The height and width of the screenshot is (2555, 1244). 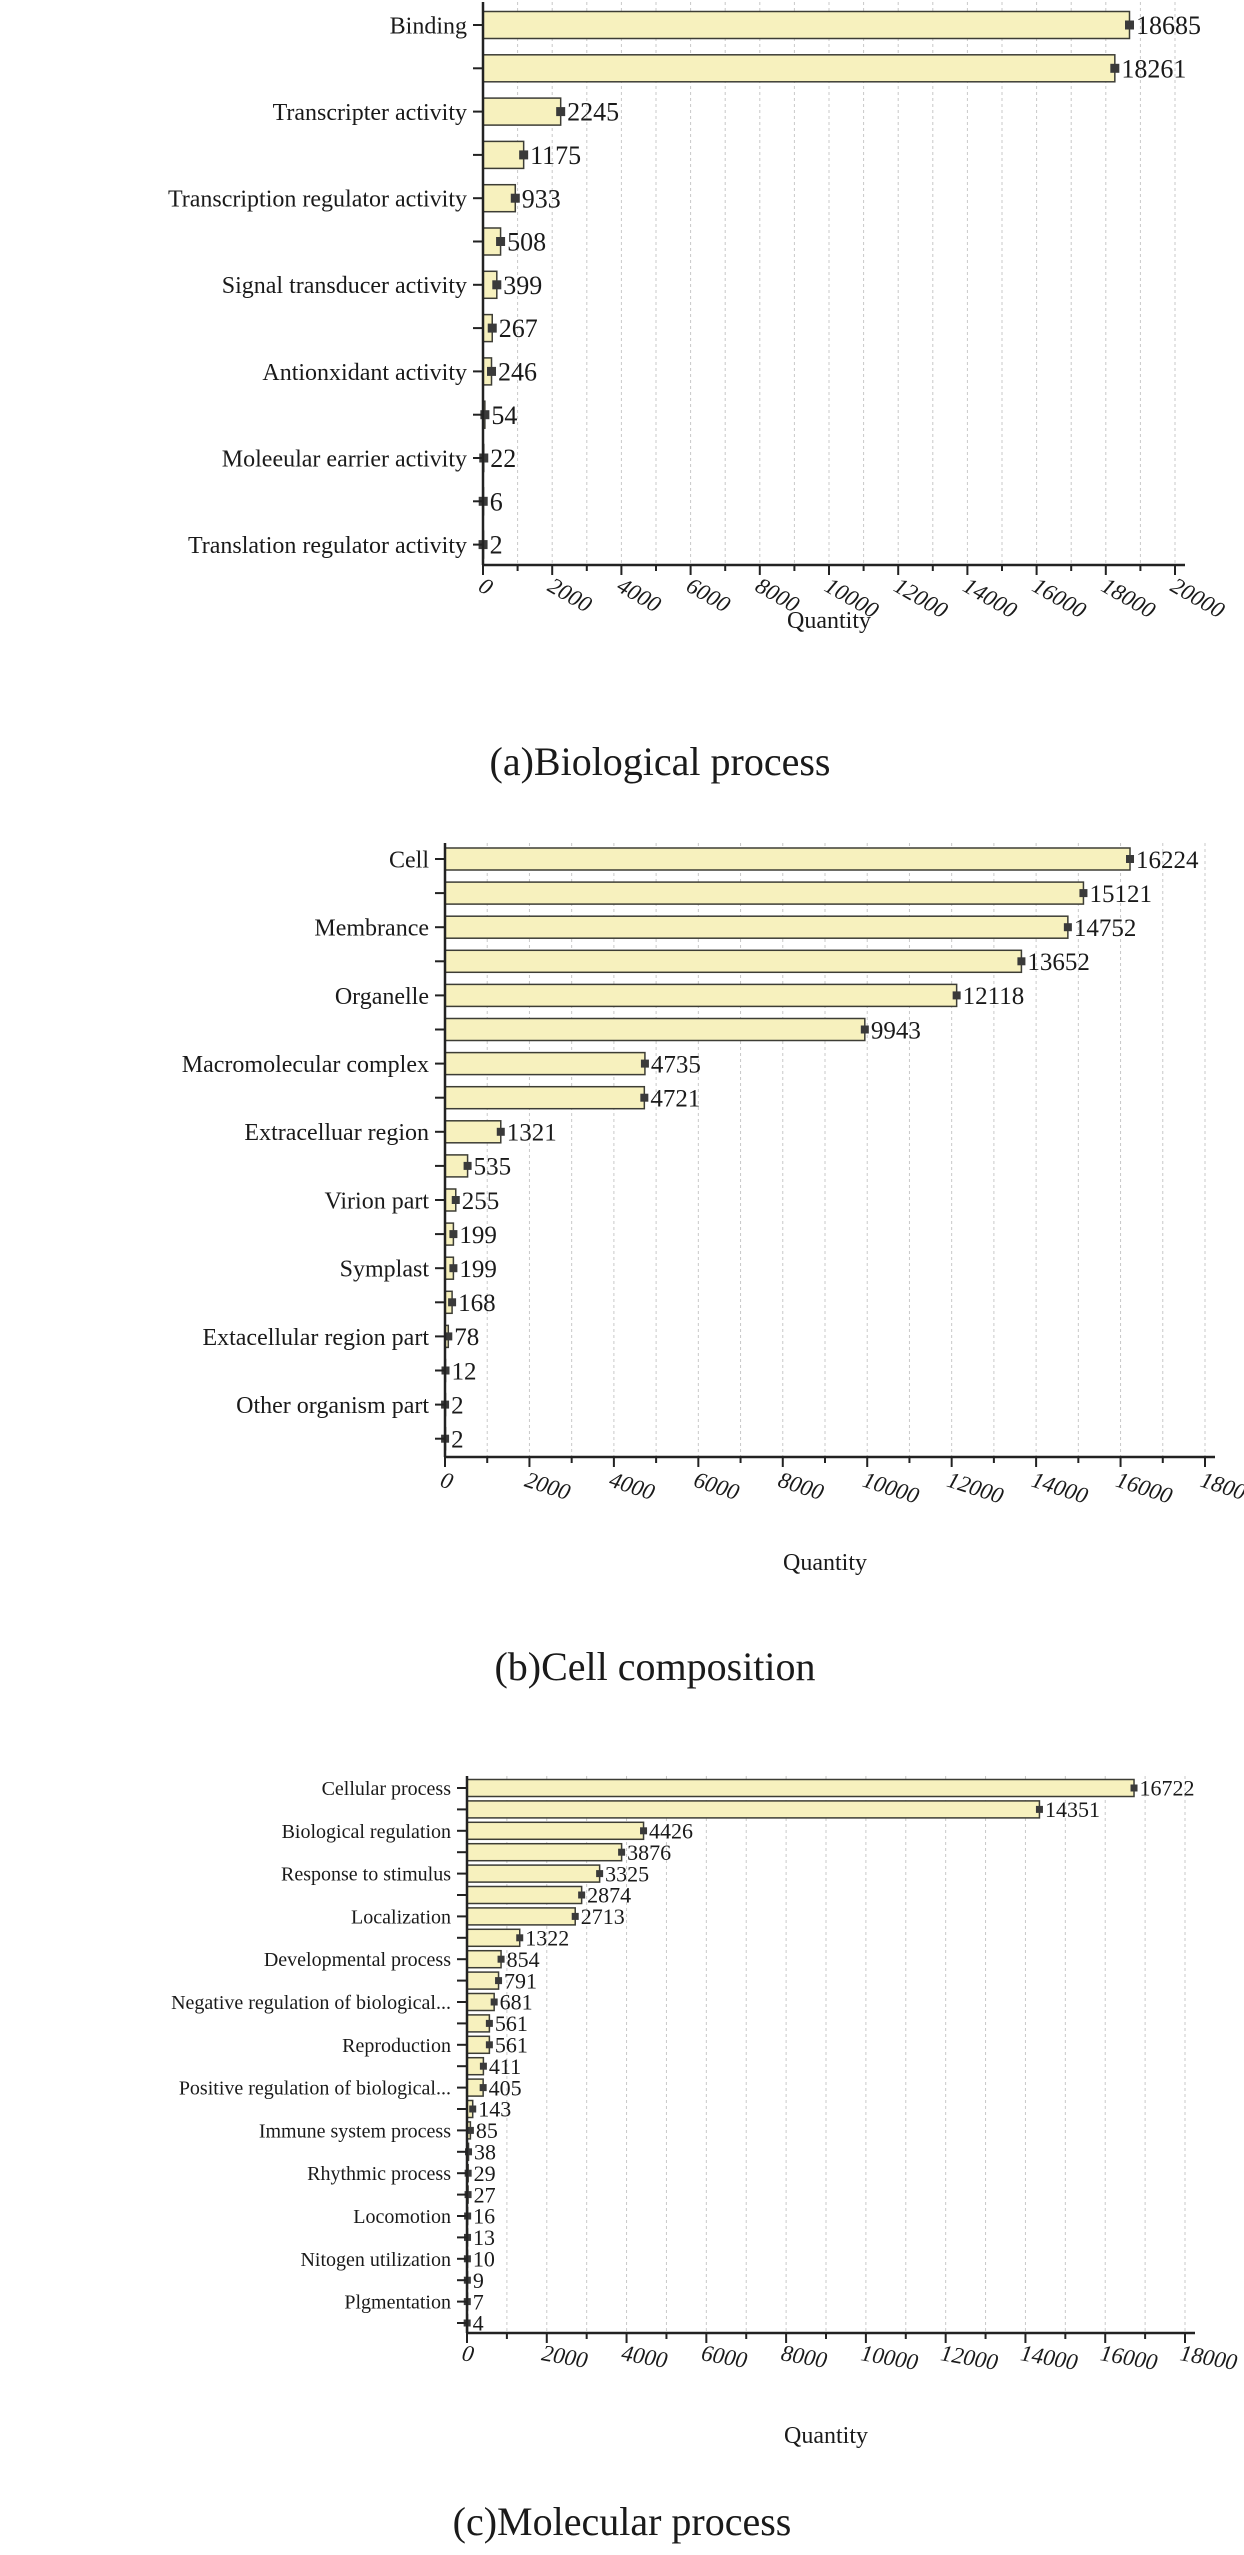 I want to click on category-label: Translation regulator activity, so click(x=327, y=546).